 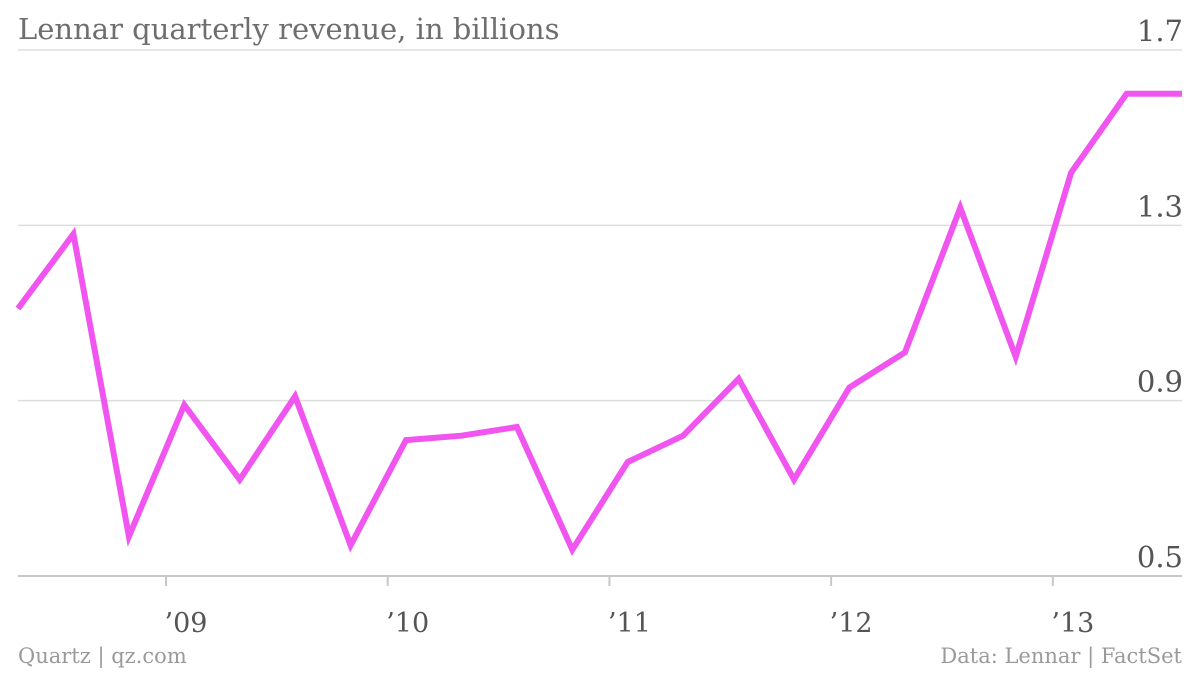 I want to click on x-tick-label: ’11, so click(x=629, y=623).